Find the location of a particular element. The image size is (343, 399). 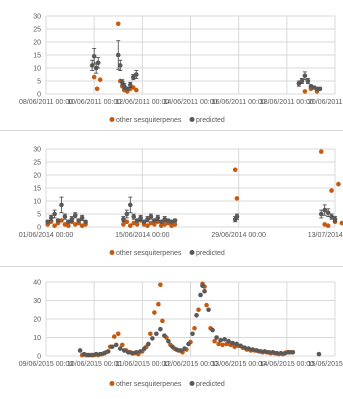

y-tick-label: 40 is located at coordinates (37, 283).